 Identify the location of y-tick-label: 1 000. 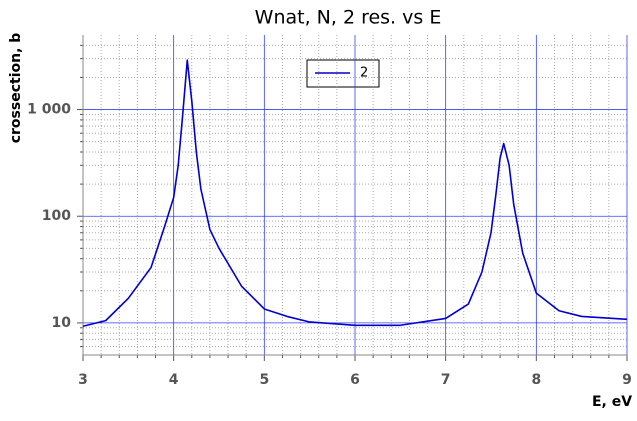
(49, 110).